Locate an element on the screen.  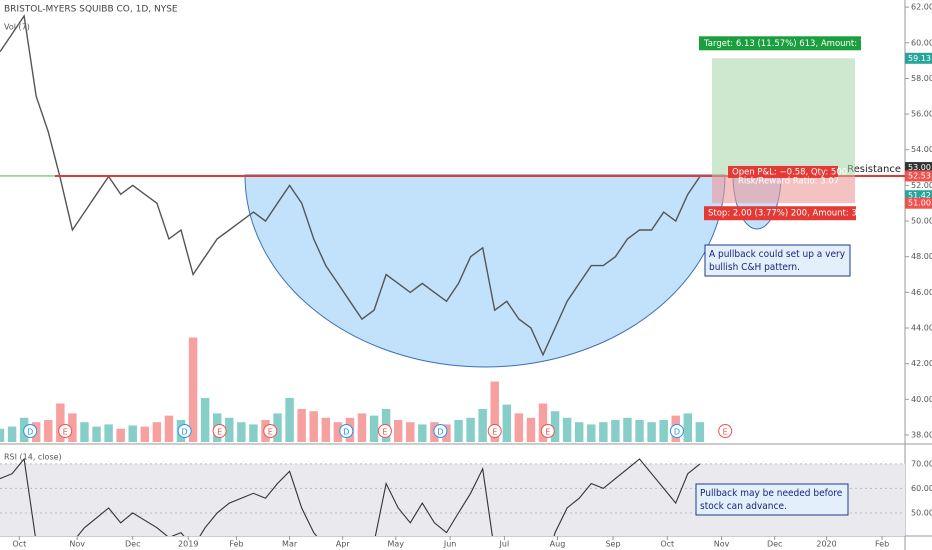
pnl-text: Open P&L: −0.58, Qty: 500 is located at coordinates (789, 172).